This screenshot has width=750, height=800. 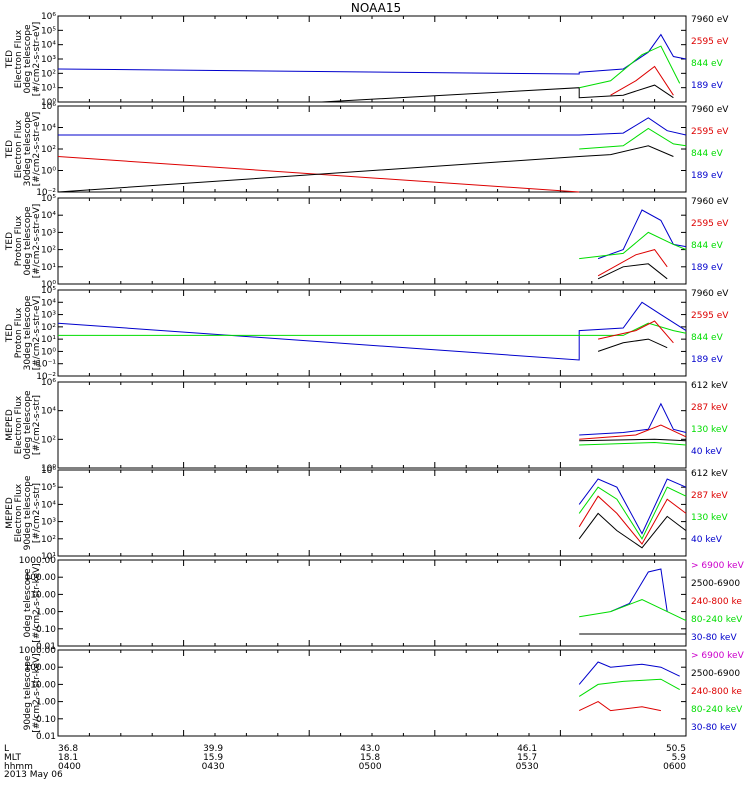 I want to click on y-axis-label: [#/cm2-s-str-keV], so click(x=37, y=602).